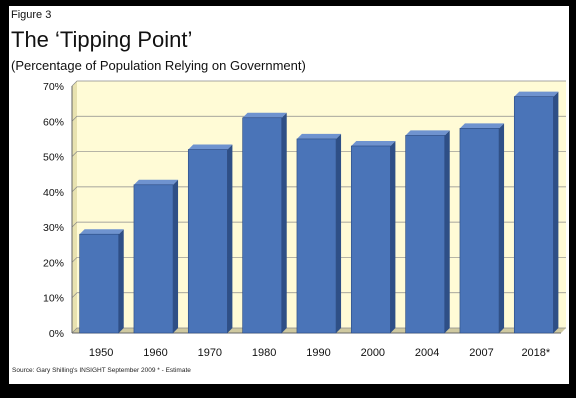  Describe the element at coordinates (53, 193) in the screenshot. I see `y-tick-label: 40%` at that location.